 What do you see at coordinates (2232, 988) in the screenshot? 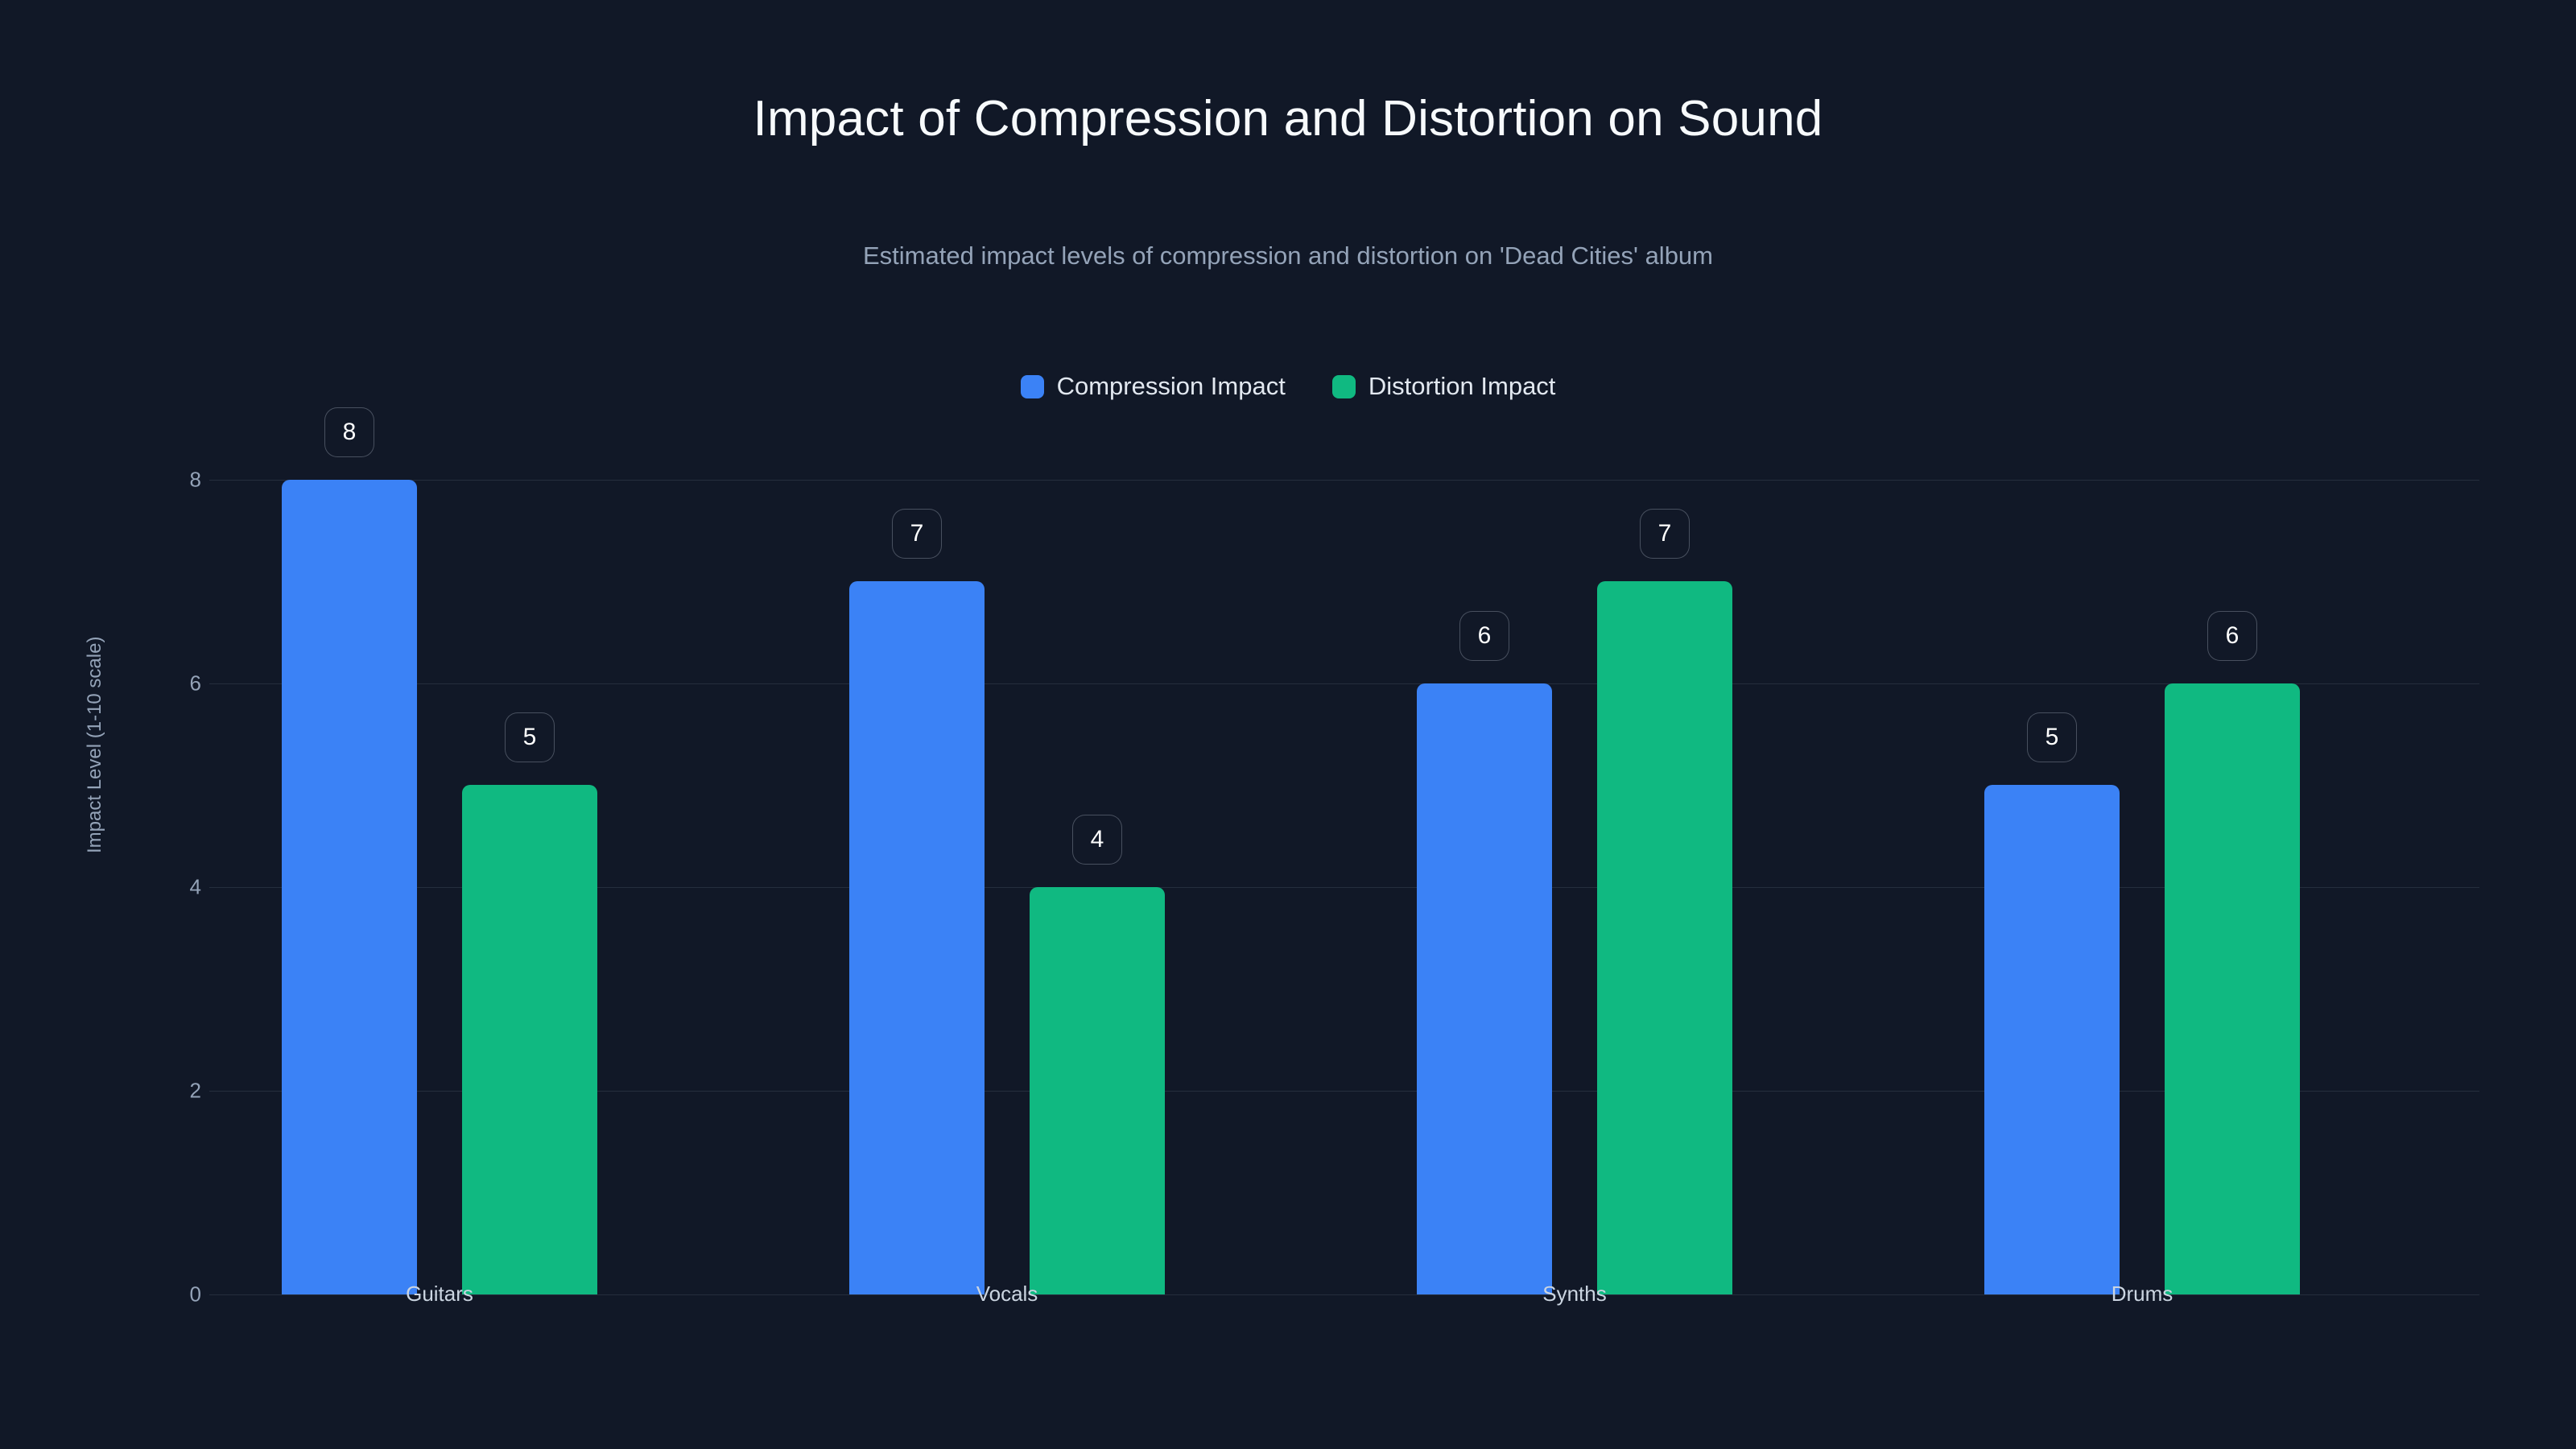
I see `bar-drums-distortion` at bounding box center [2232, 988].